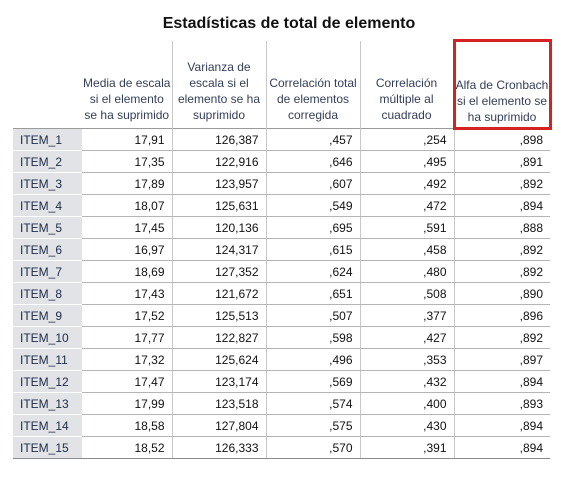 The height and width of the screenshot is (478, 578). Describe the element at coordinates (47, 337) in the screenshot. I see `row-label: ITEM_10` at that location.